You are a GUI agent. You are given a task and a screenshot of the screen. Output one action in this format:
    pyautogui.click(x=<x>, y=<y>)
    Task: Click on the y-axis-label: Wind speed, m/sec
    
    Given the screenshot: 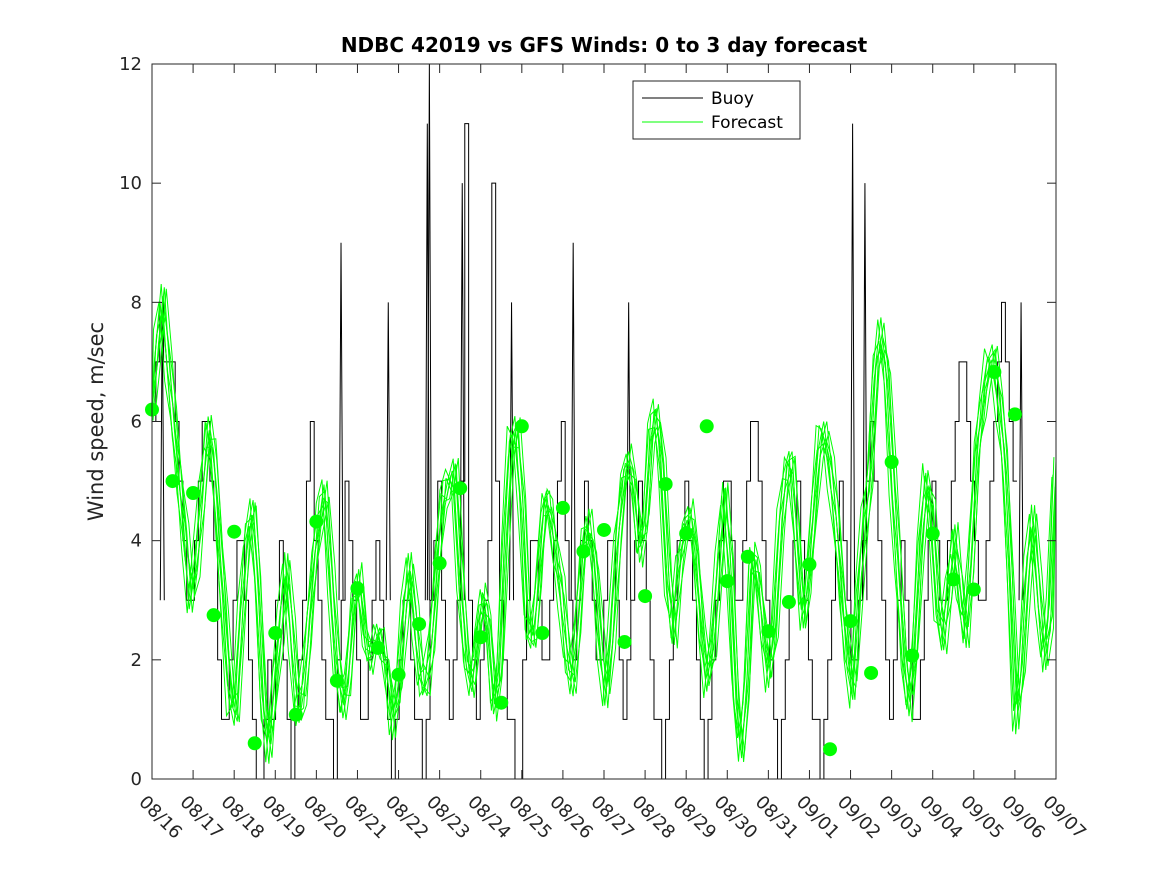 What is the action you would take?
    pyautogui.click(x=96, y=421)
    